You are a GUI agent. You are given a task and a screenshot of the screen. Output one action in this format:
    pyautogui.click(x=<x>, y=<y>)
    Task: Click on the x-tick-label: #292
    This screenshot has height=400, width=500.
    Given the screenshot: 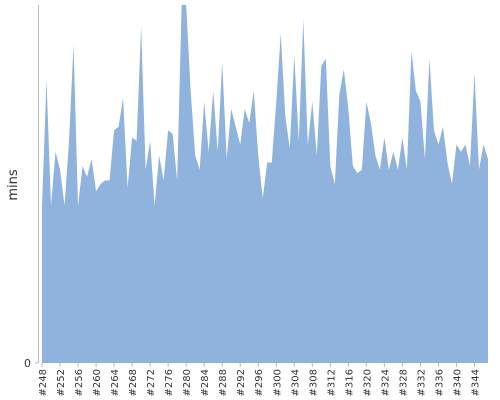 What is the action you would take?
    pyautogui.click(x=241, y=382)
    